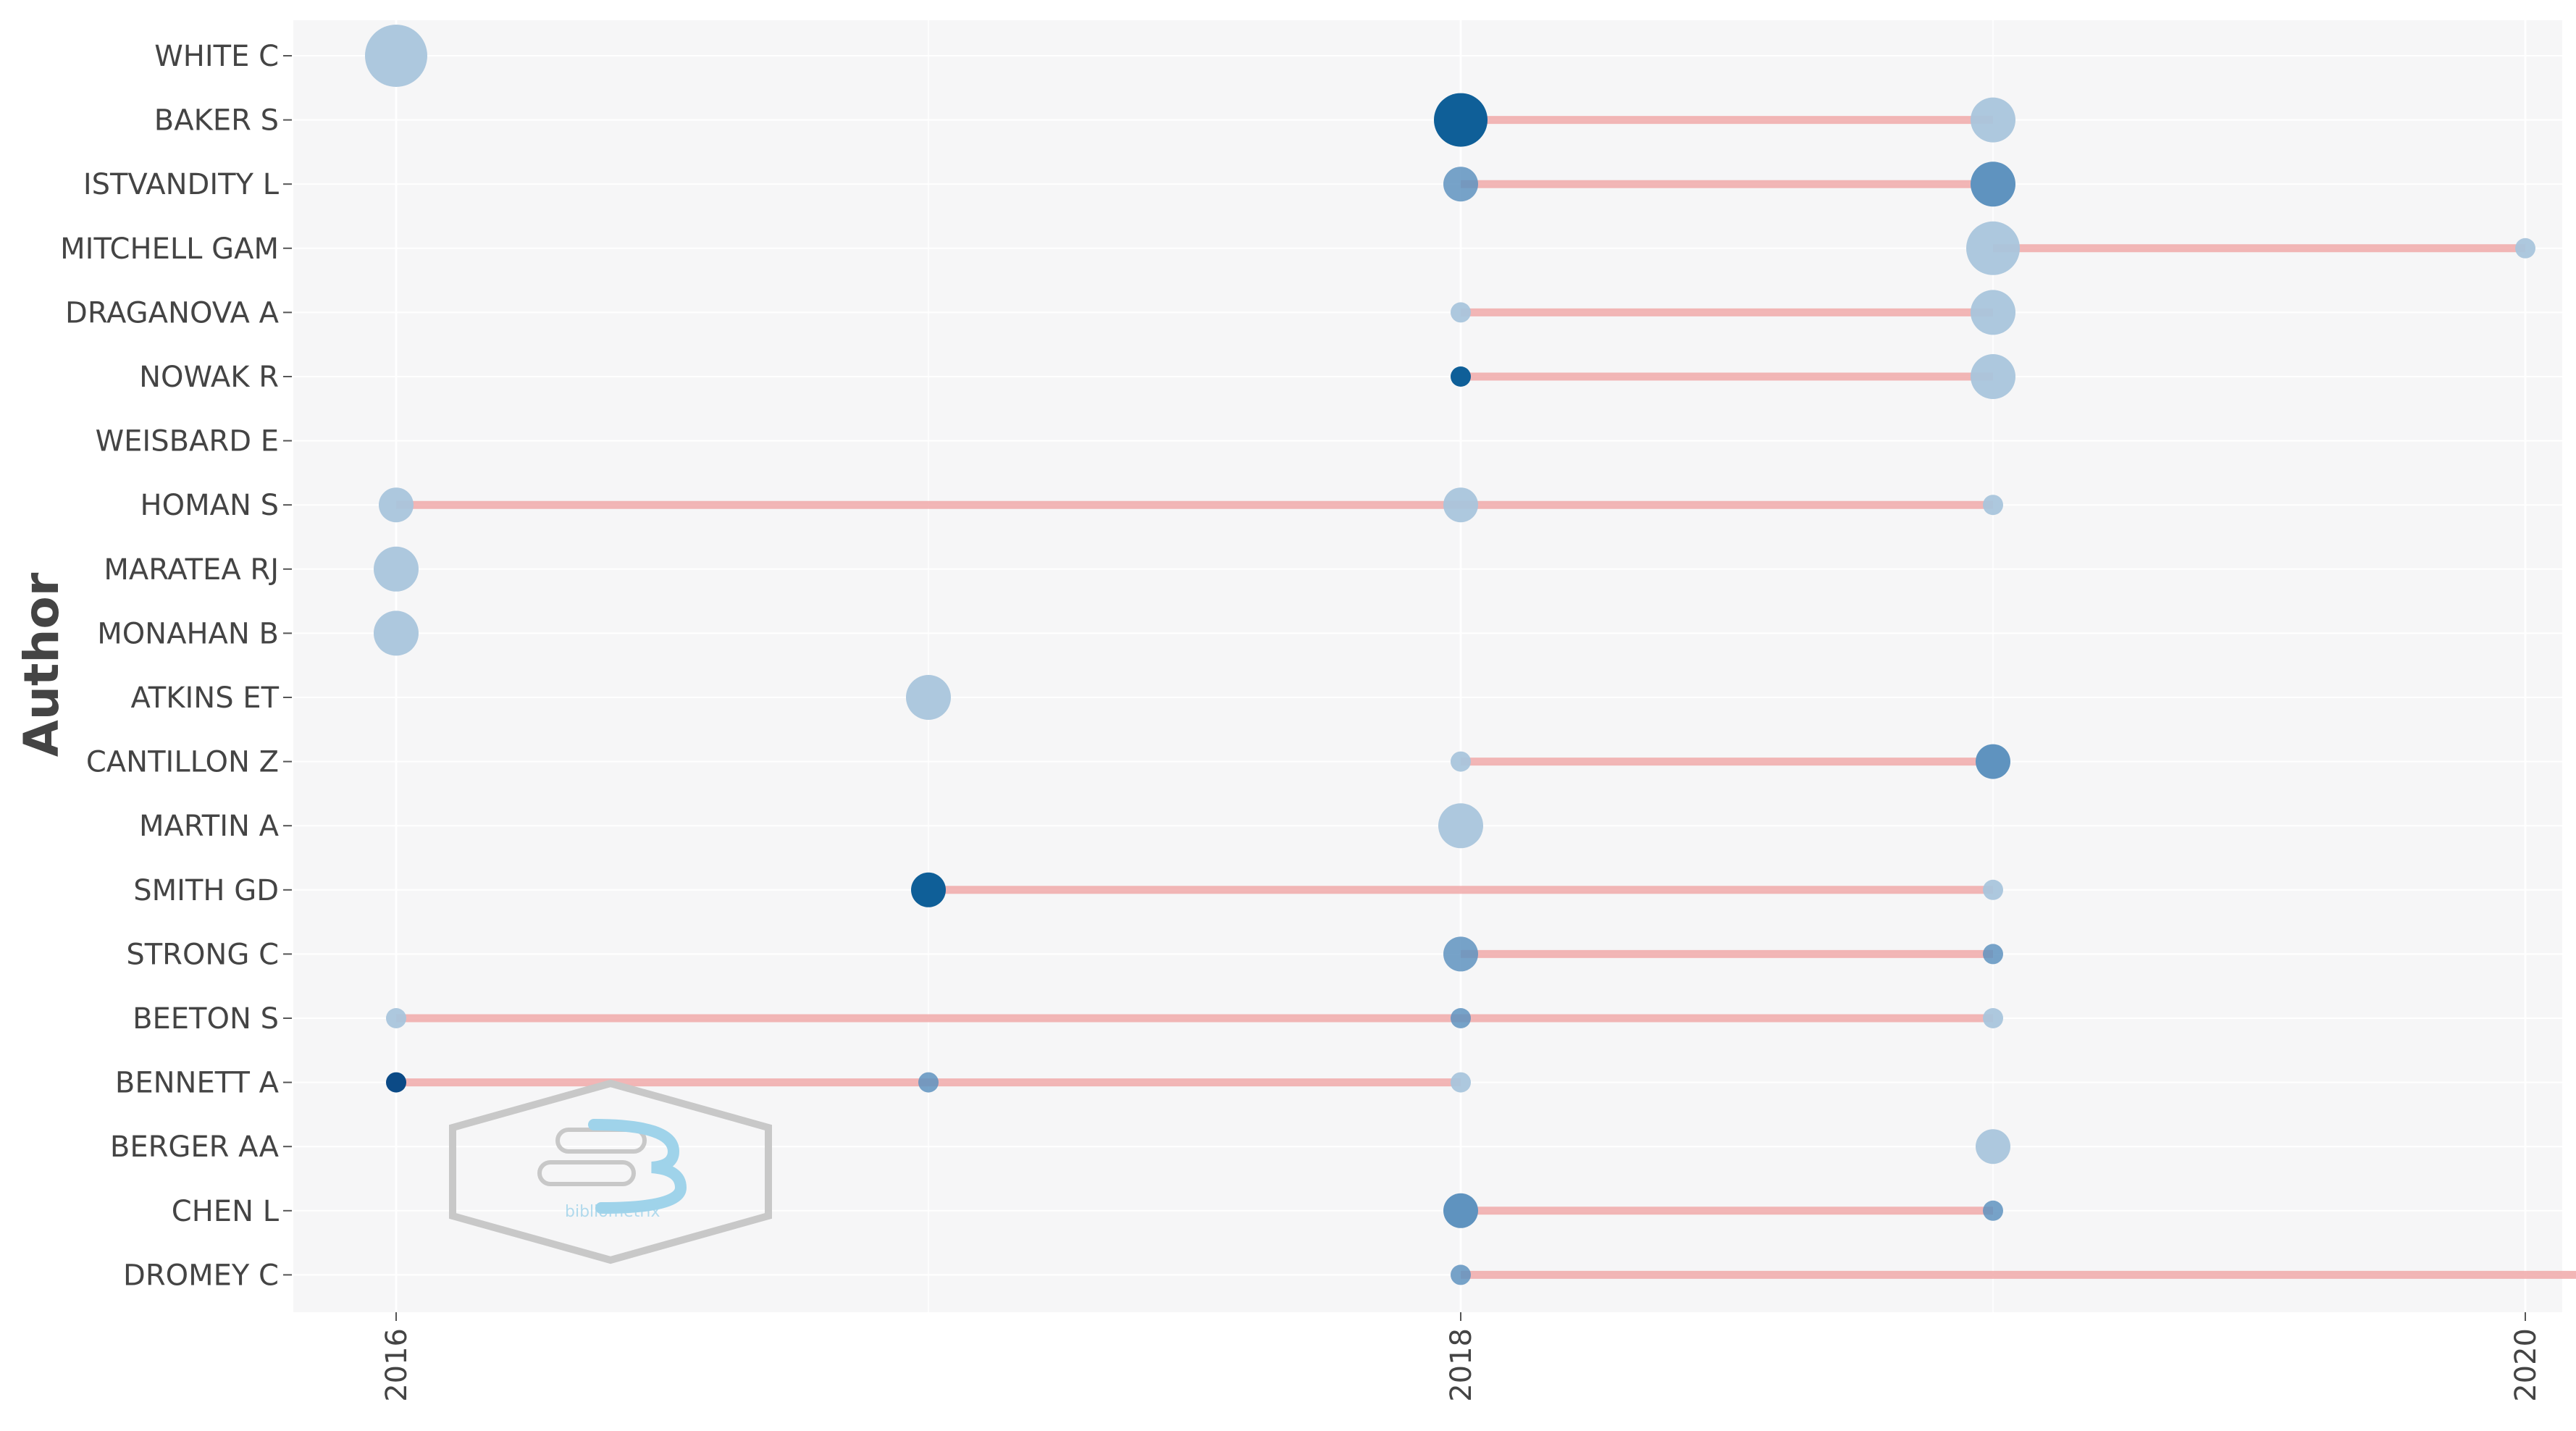 This screenshot has width=2576, height=1431. What do you see at coordinates (637, 1166) in the screenshot?
I see `watermark-b-curve` at bounding box center [637, 1166].